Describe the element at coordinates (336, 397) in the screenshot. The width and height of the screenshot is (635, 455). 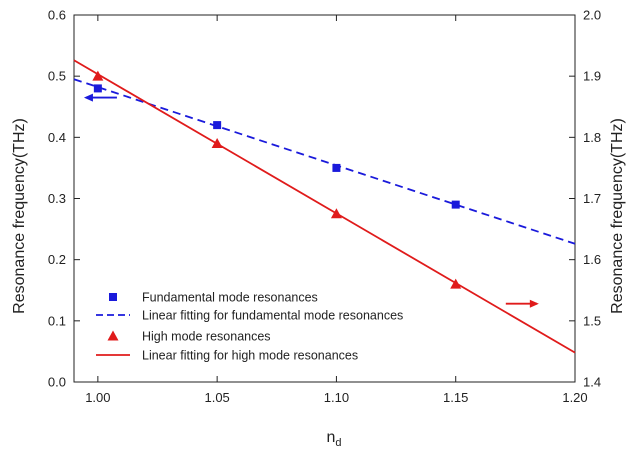
I see `x-tick-label: 1.10` at that location.